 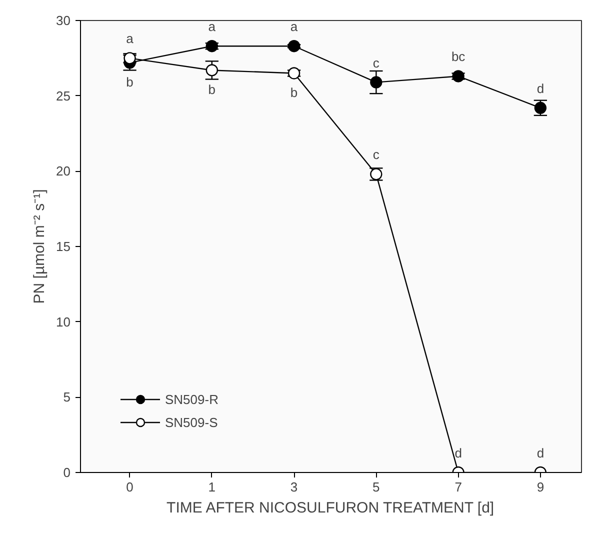 What do you see at coordinates (63, 171) in the screenshot?
I see `y-tick-label: 20` at bounding box center [63, 171].